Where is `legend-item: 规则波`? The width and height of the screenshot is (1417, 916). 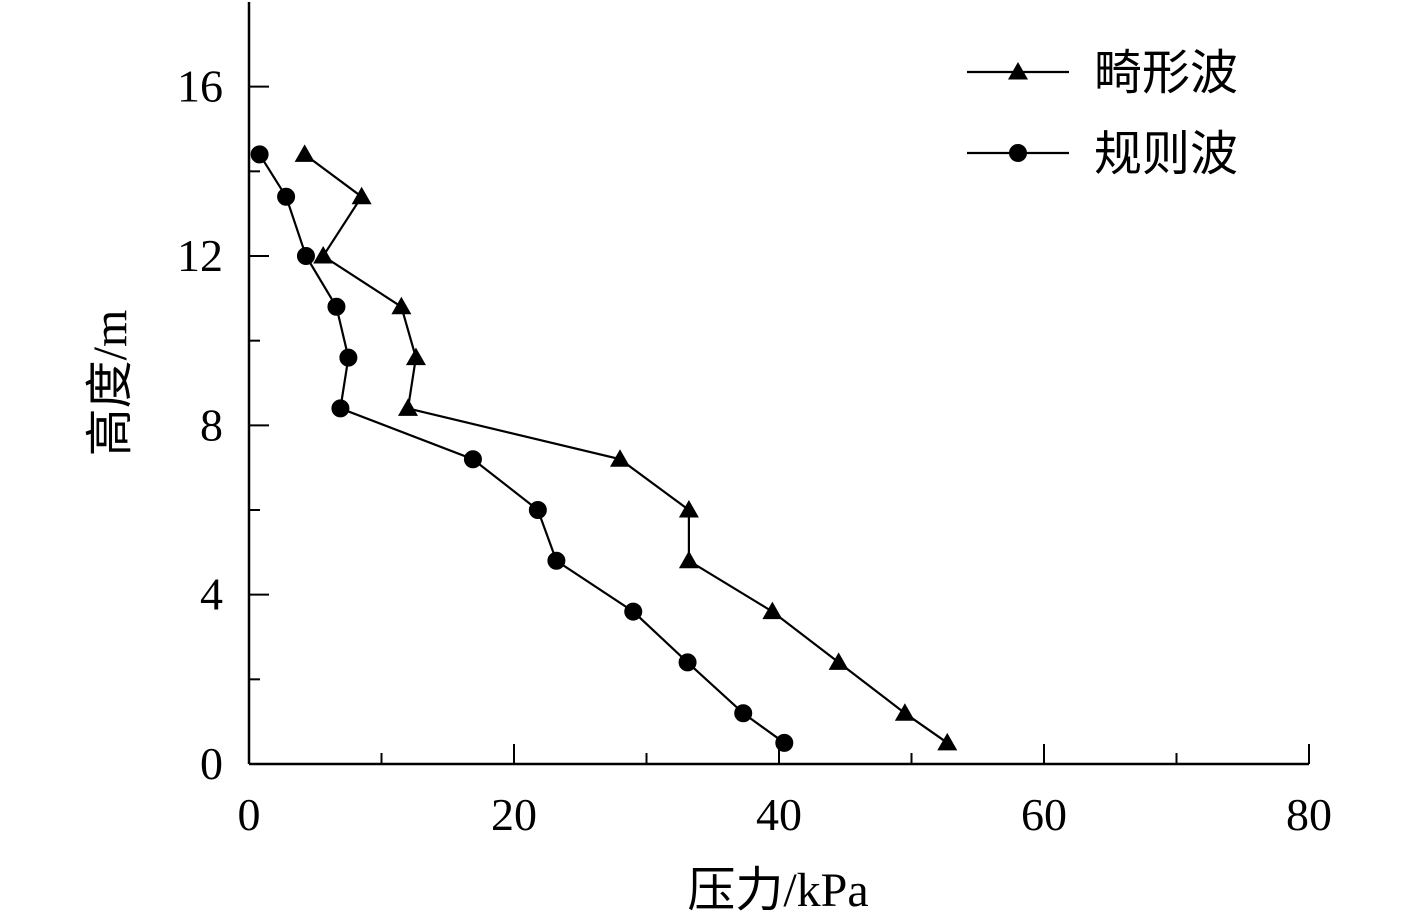
legend-item: 规则波 is located at coordinates (1102, 154).